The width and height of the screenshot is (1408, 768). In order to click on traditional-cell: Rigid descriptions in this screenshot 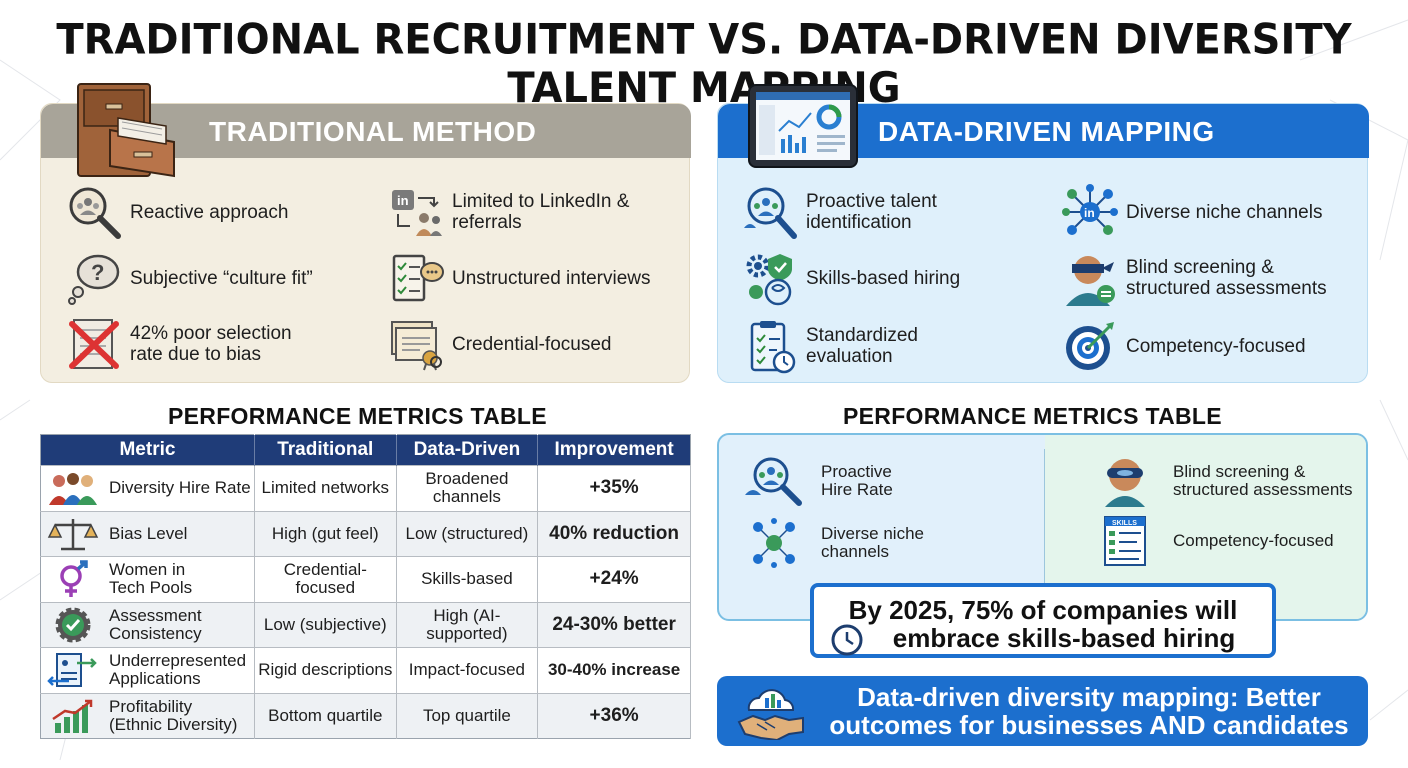, I will do `click(325, 670)`.